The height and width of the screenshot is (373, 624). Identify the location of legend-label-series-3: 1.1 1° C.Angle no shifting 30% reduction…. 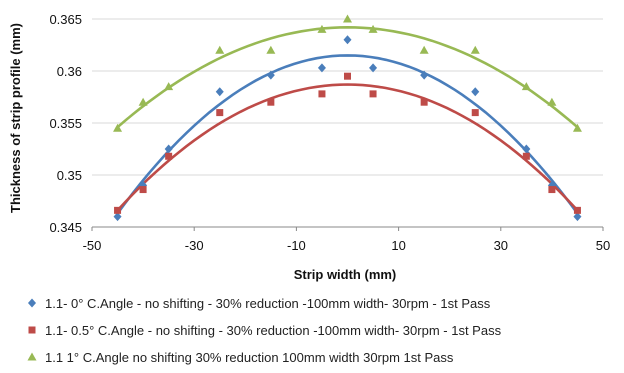
(249, 357).